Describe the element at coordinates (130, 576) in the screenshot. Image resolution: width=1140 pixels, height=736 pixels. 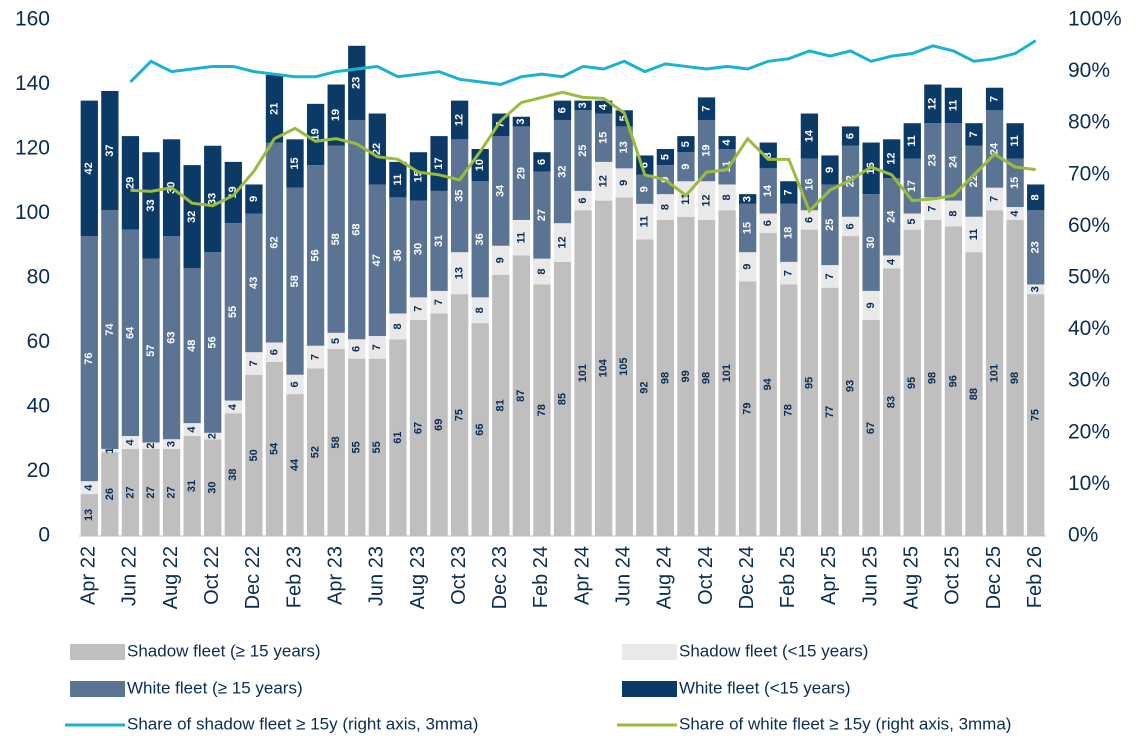
I see `x-tick-label: Jun 22` at that location.